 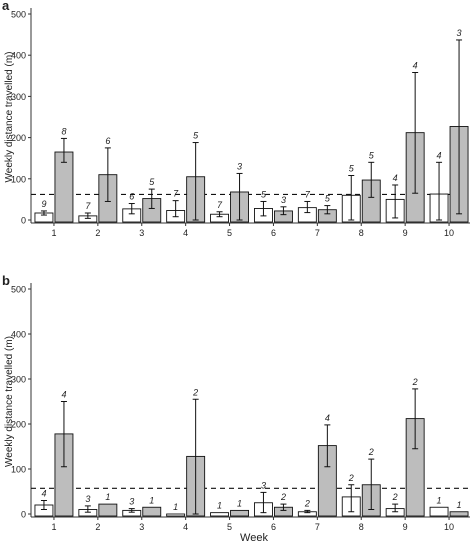 What do you see at coordinates (6, 280) in the screenshot?
I see `panel-label: b` at bounding box center [6, 280].